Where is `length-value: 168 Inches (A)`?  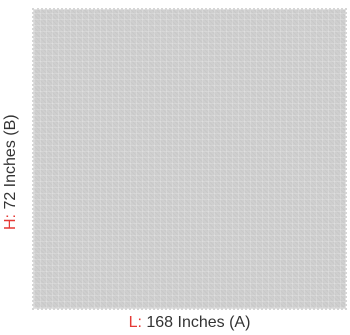
length-value: 168 Inches (A) is located at coordinates (196, 322).